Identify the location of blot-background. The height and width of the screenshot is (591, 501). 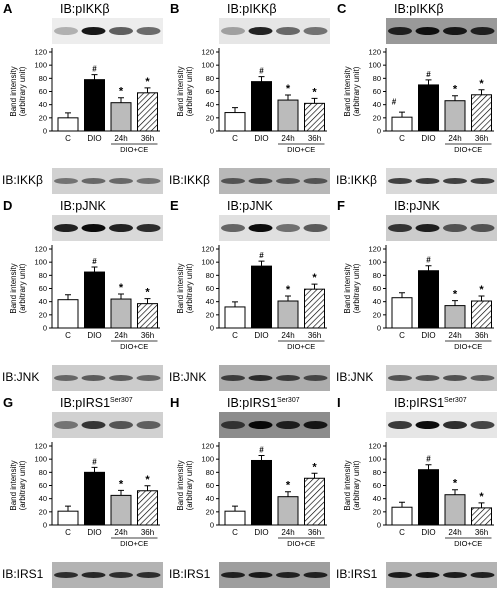
(107, 181).